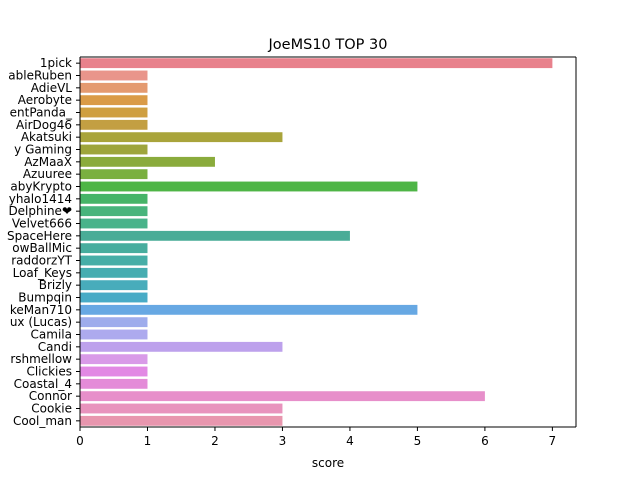 This screenshot has height=480, width=640. Describe the element at coordinates (51, 335) in the screenshot. I see `y-tick-label-22: Camila` at that location.